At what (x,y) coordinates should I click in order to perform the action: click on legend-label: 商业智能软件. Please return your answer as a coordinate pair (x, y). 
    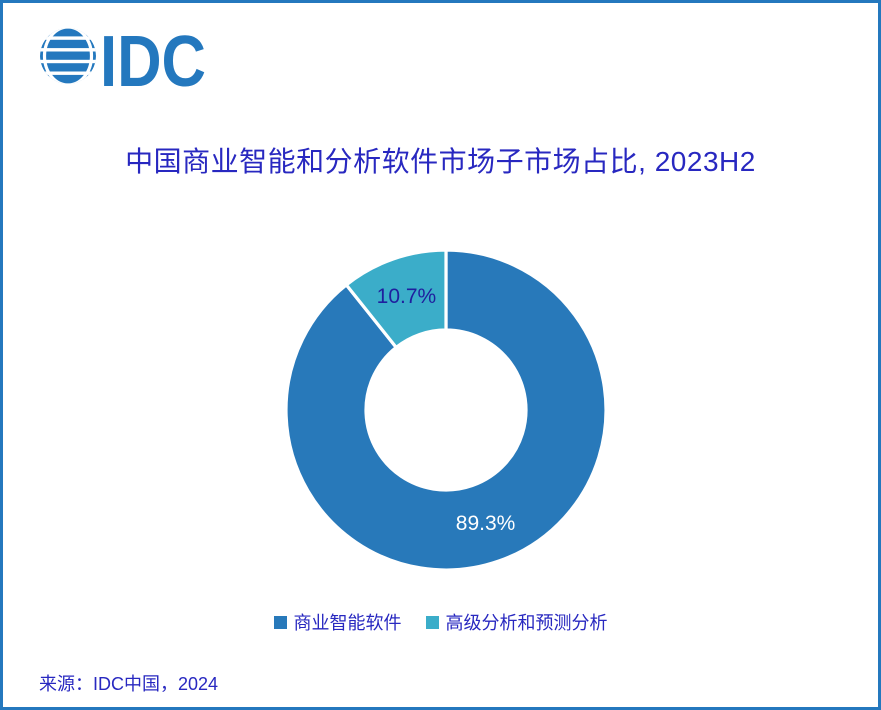
    Looking at the image, I should click on (347, 623).